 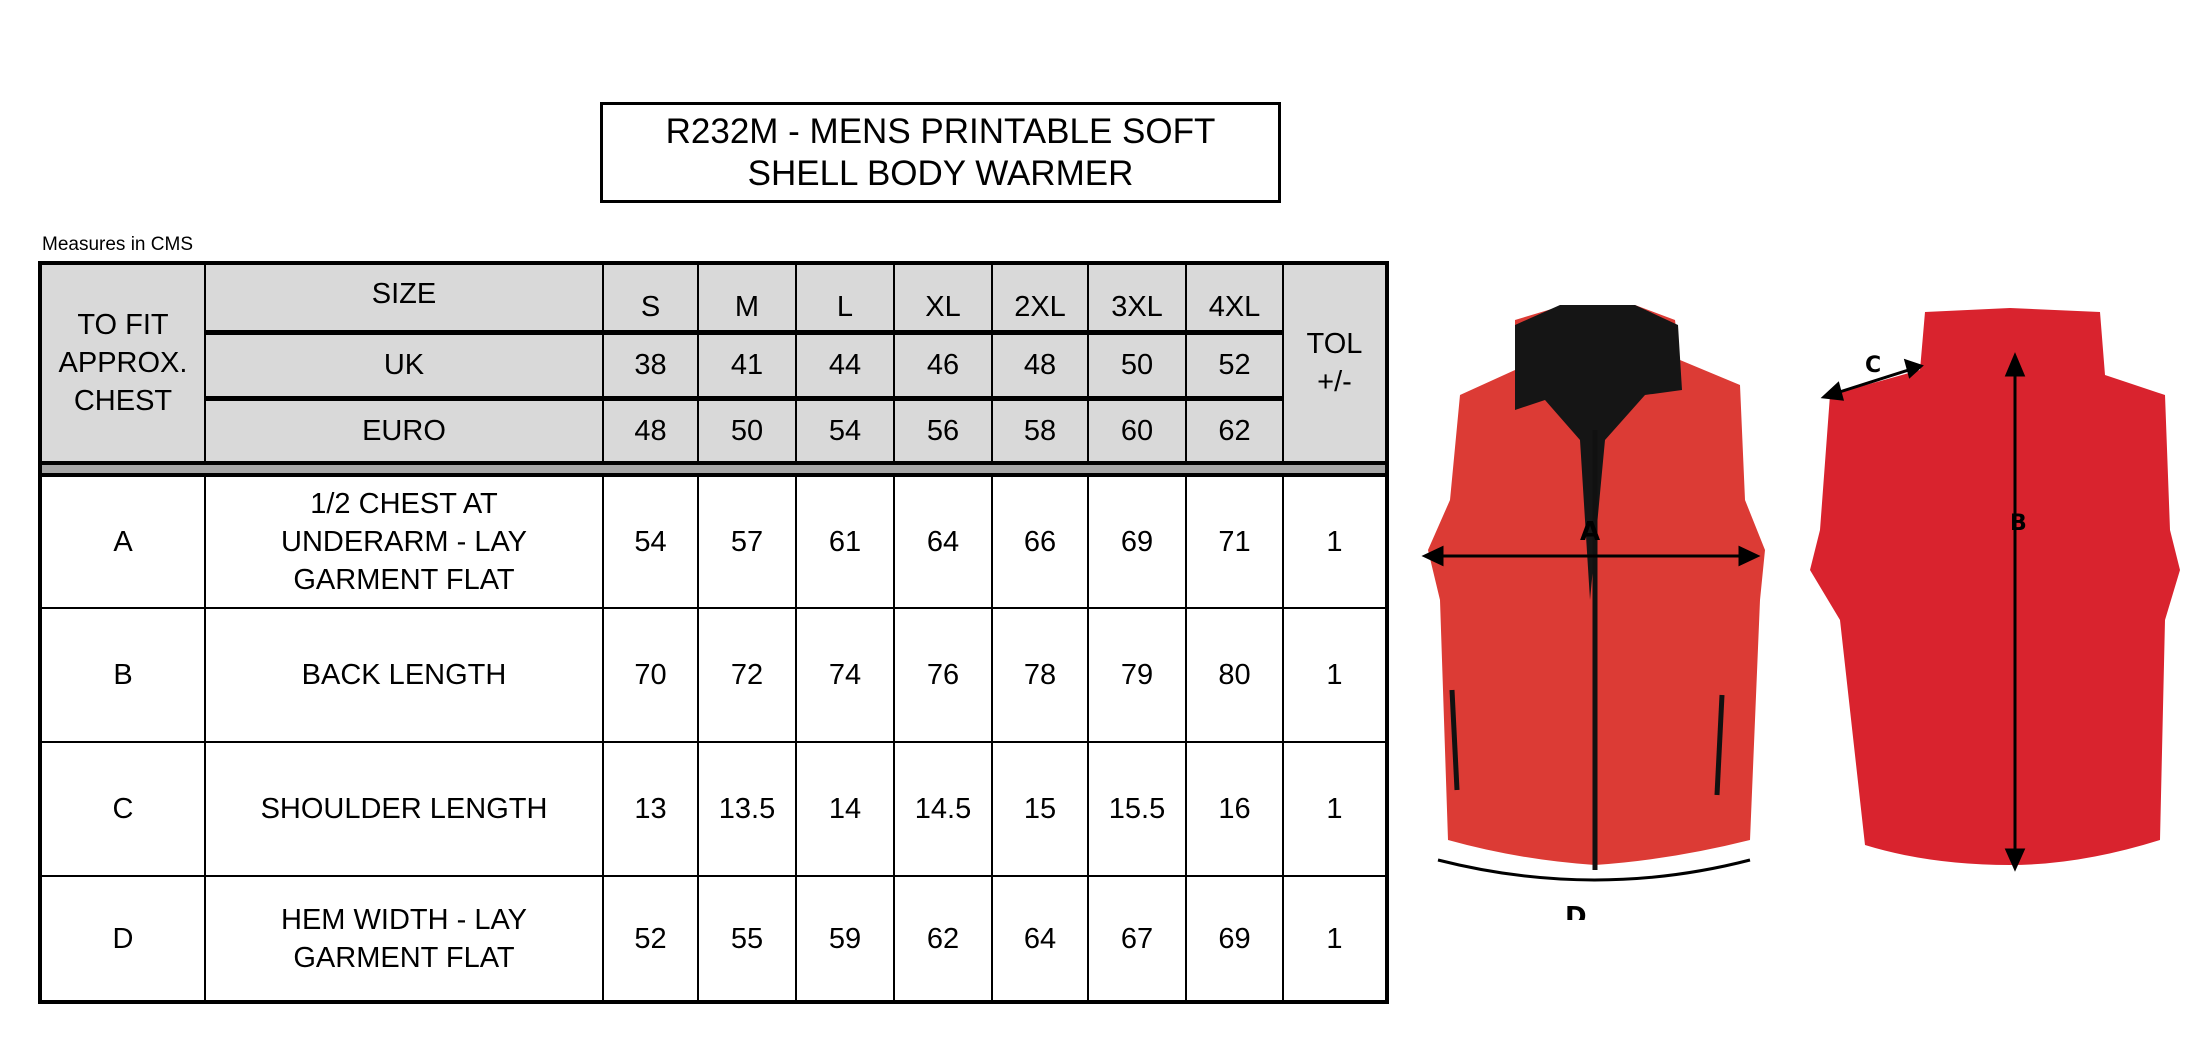 What do you see at coordinates (117, 244) in the screenshot?
I see `measures-note: Measures in CMS` at bounding box center [117, 244].